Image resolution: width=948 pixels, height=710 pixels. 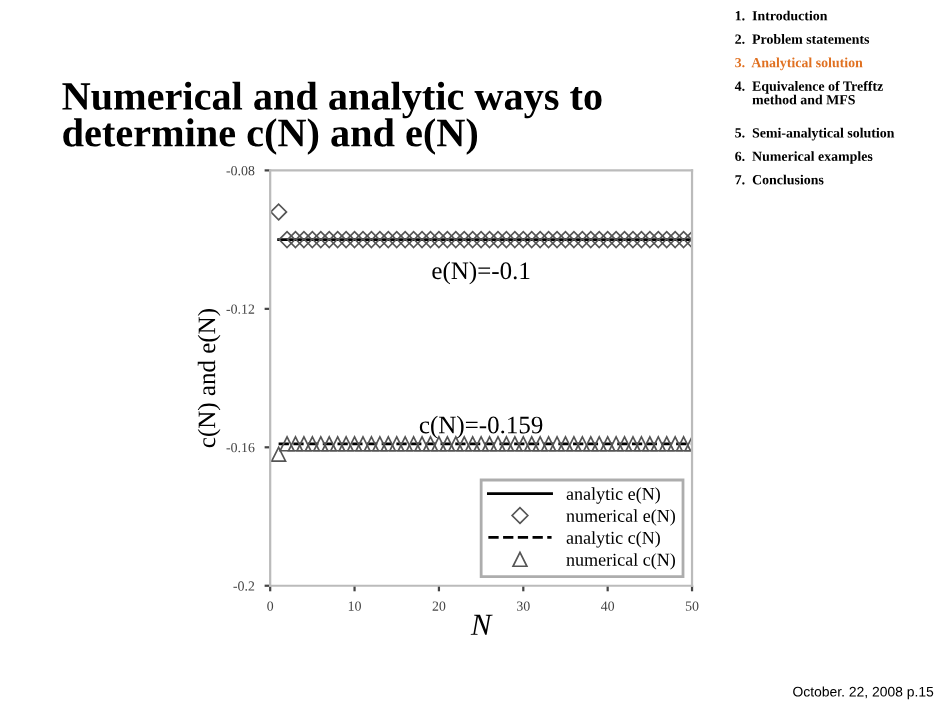 What do you see at coordinates (481, 624) in the screenshot?
I see `x-axis-title: N` at bounding box center [481, 624].